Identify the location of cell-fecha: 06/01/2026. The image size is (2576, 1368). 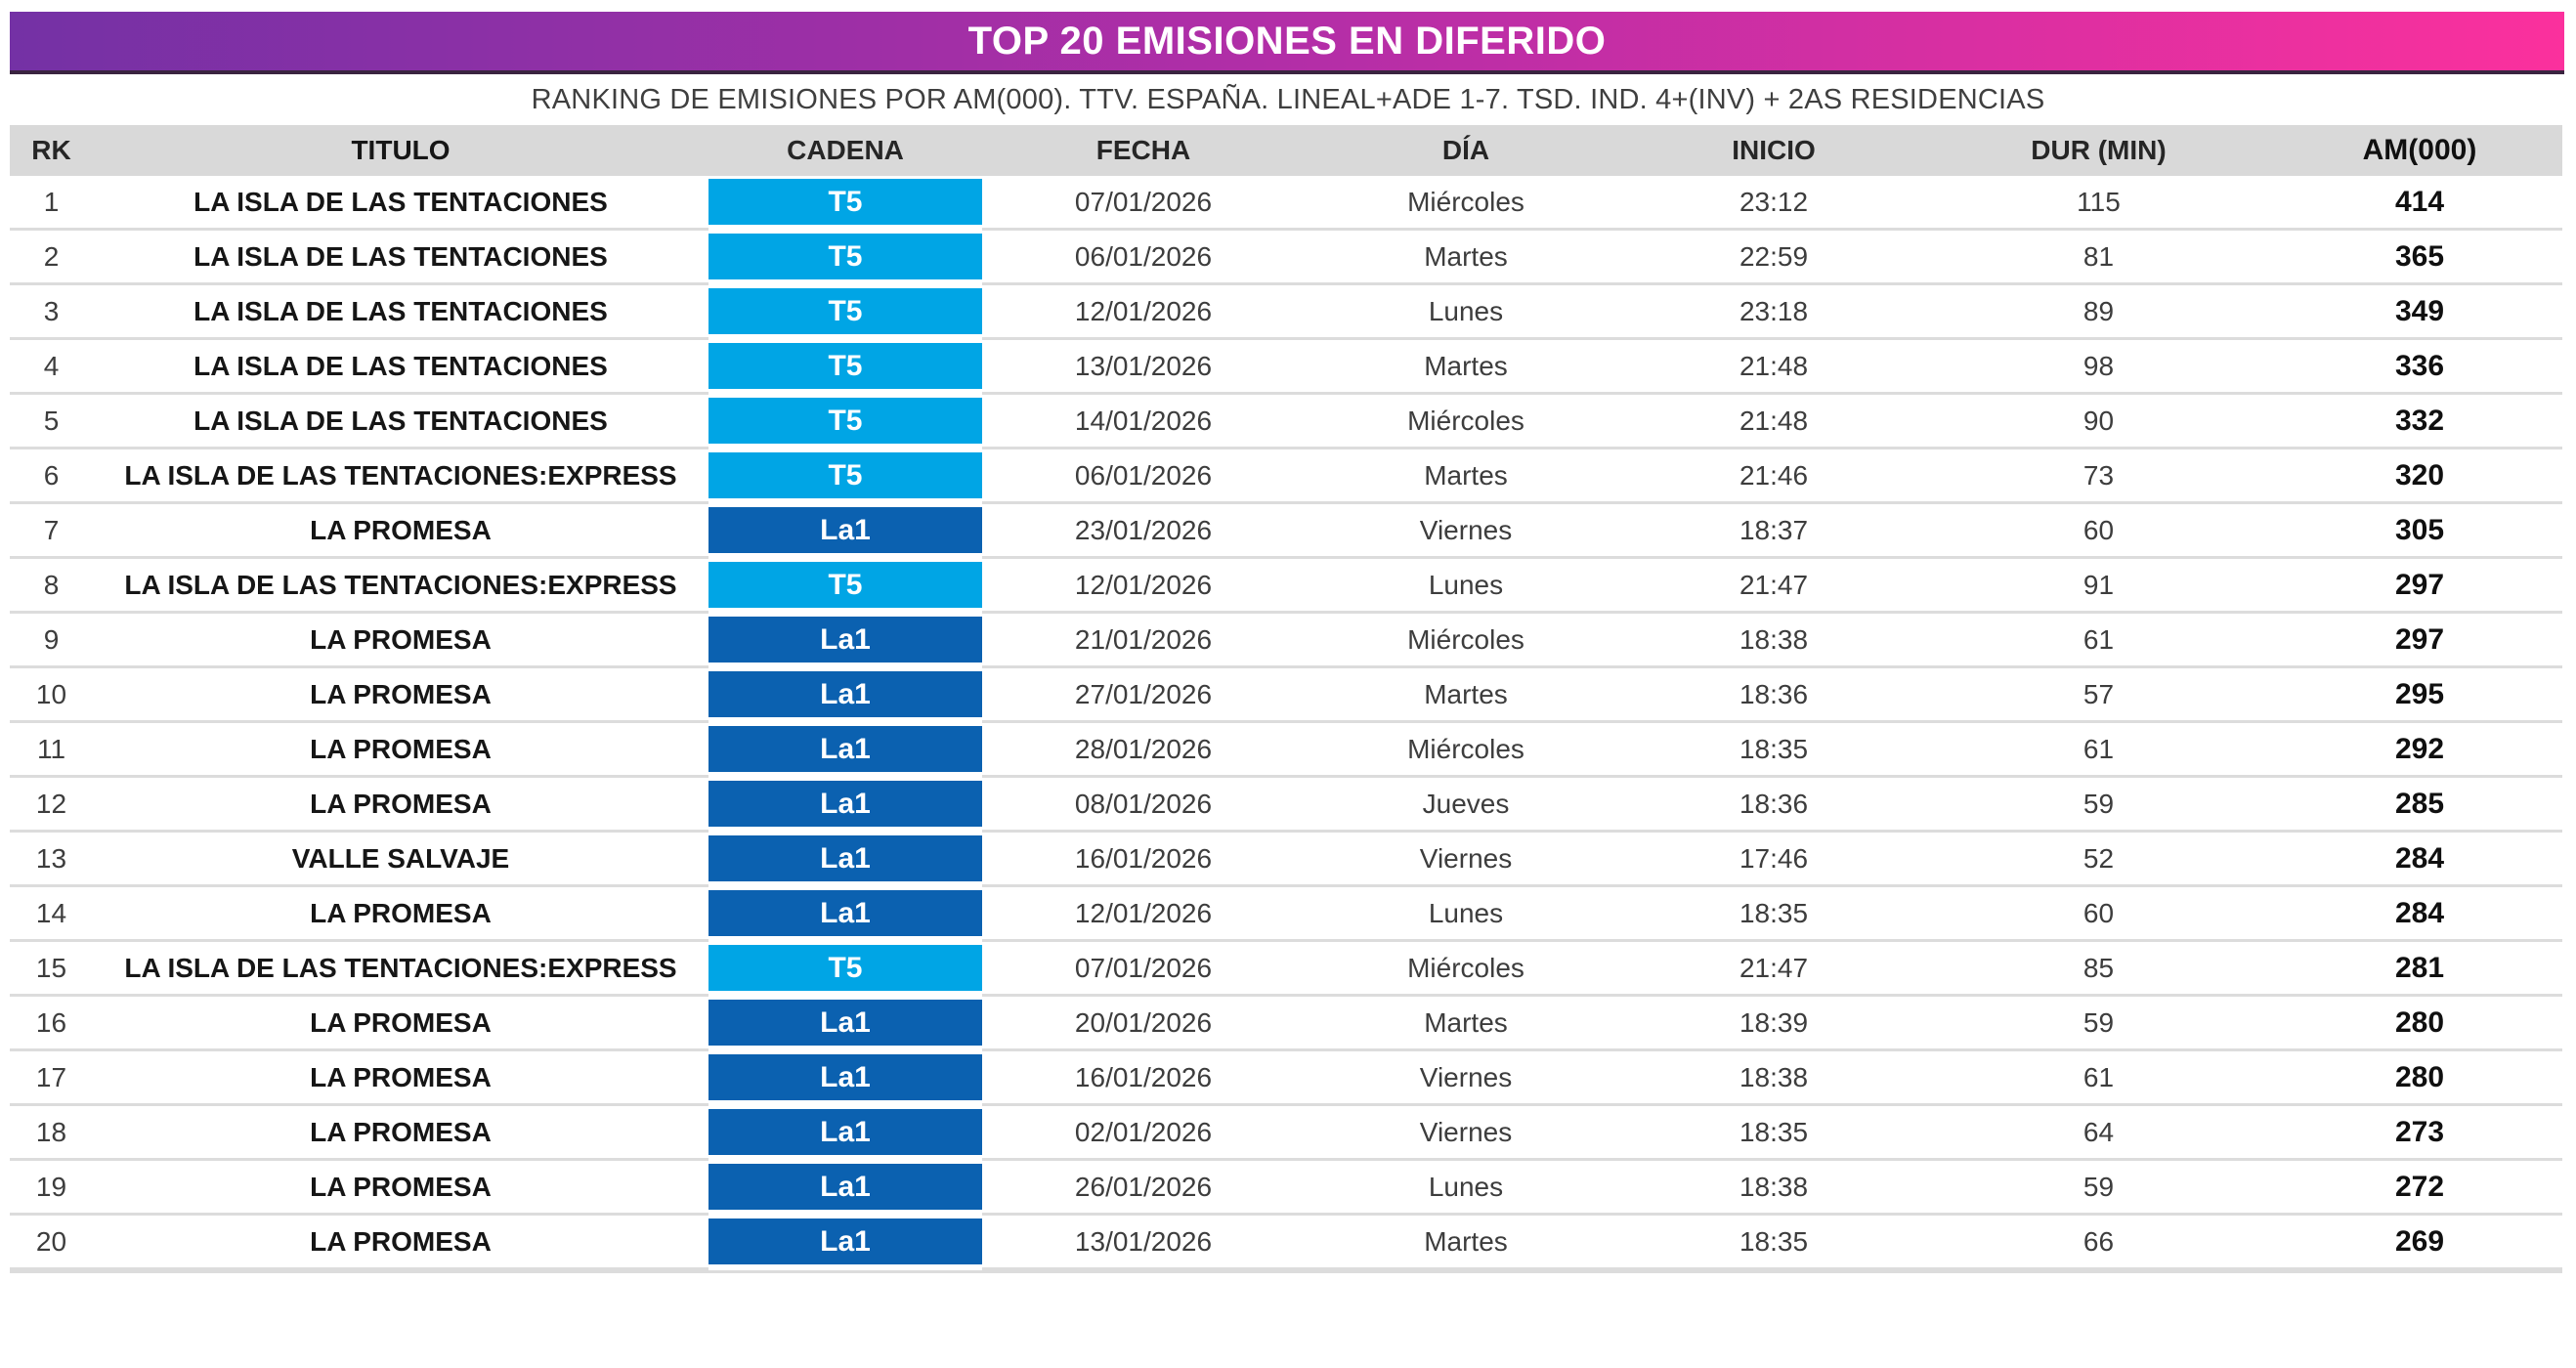
(1143, 258).